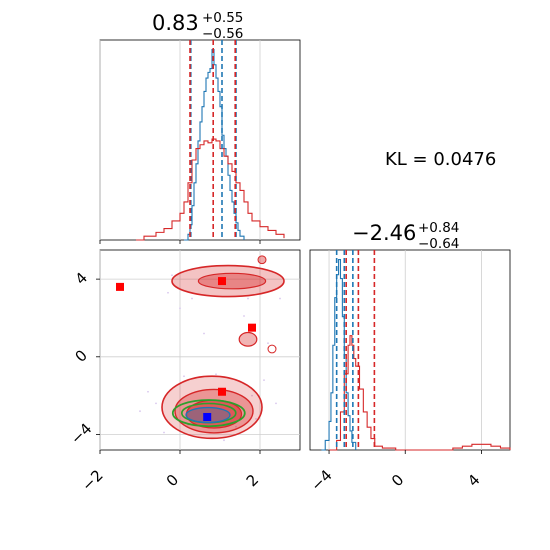  I want to click on marginal-2-xtick-label: 4, so click(473, 480).